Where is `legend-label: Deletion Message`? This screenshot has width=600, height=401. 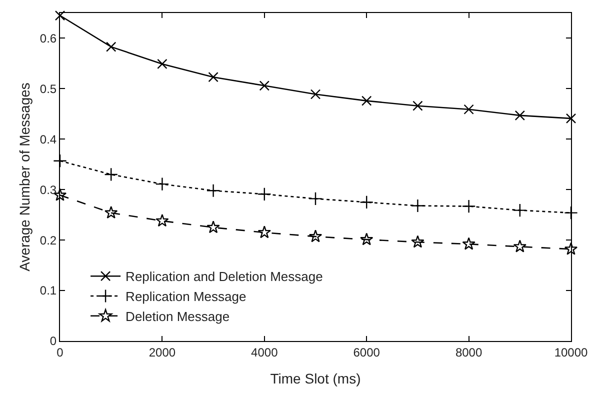 legend-label: Deletion Message is located at coordinates (178, 316).